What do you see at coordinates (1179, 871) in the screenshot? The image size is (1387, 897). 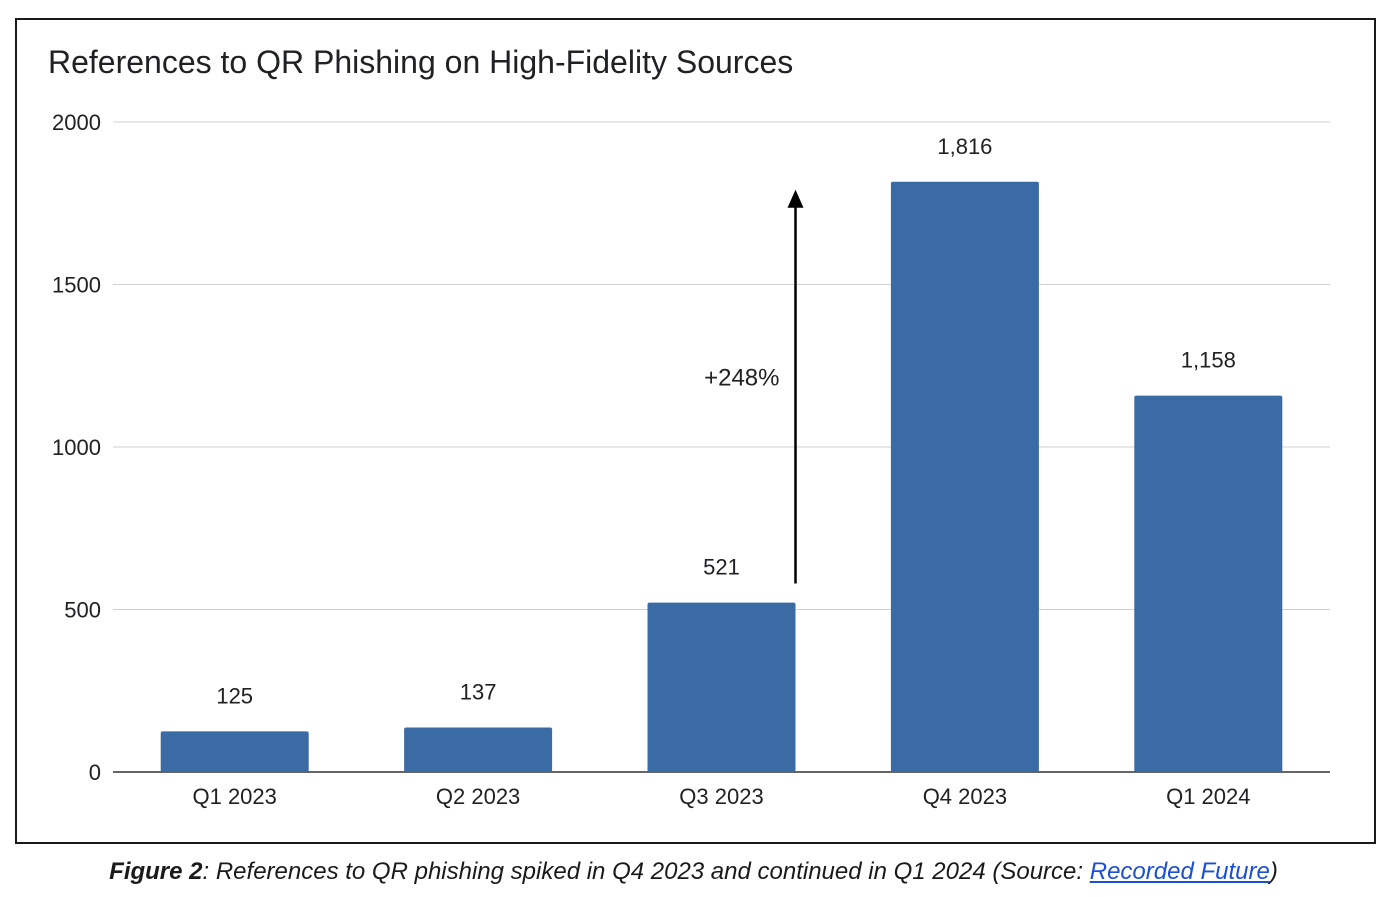 I see `source-link: Recorded Future` at bounding box center [1179, 871].